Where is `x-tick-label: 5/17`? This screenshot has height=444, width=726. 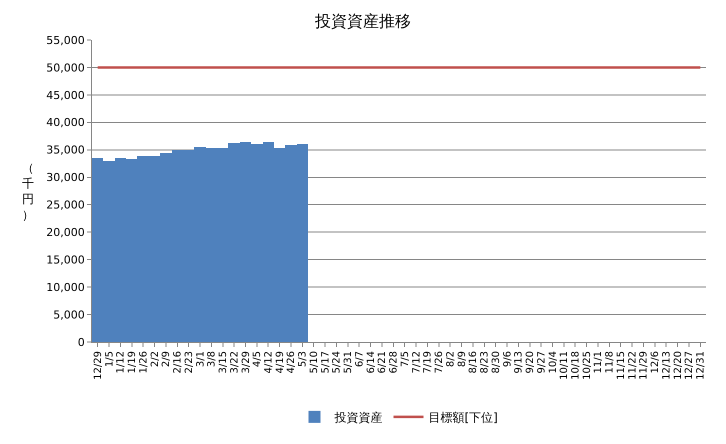
x-tick-label: 5/17 is located at coordinates (326, 362).